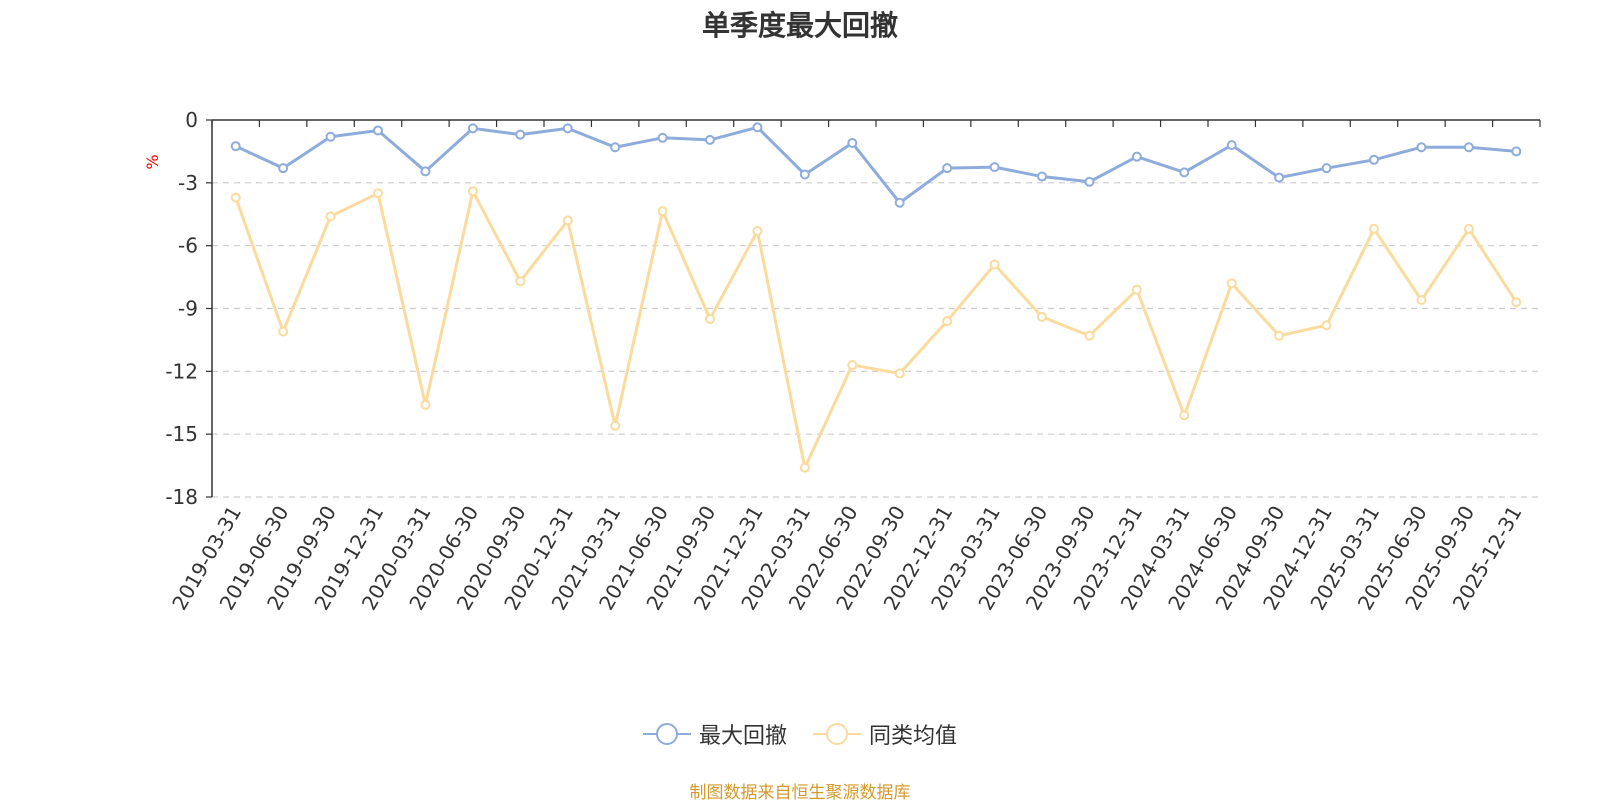  I want to click on y-axis-ticks: 0 -3 -6 -9 -12 -15 -18, so click(188, 308).